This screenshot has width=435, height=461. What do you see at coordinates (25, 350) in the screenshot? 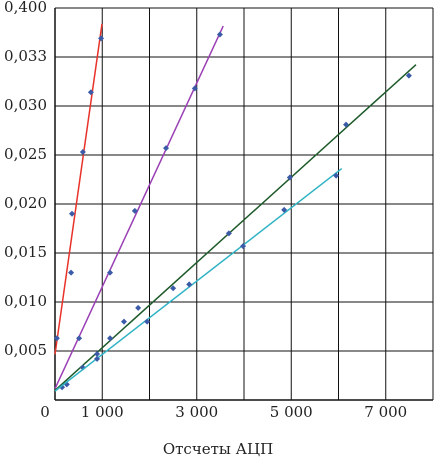
I see `y-tick-label: 0,005` at bounding box center [25, 350].